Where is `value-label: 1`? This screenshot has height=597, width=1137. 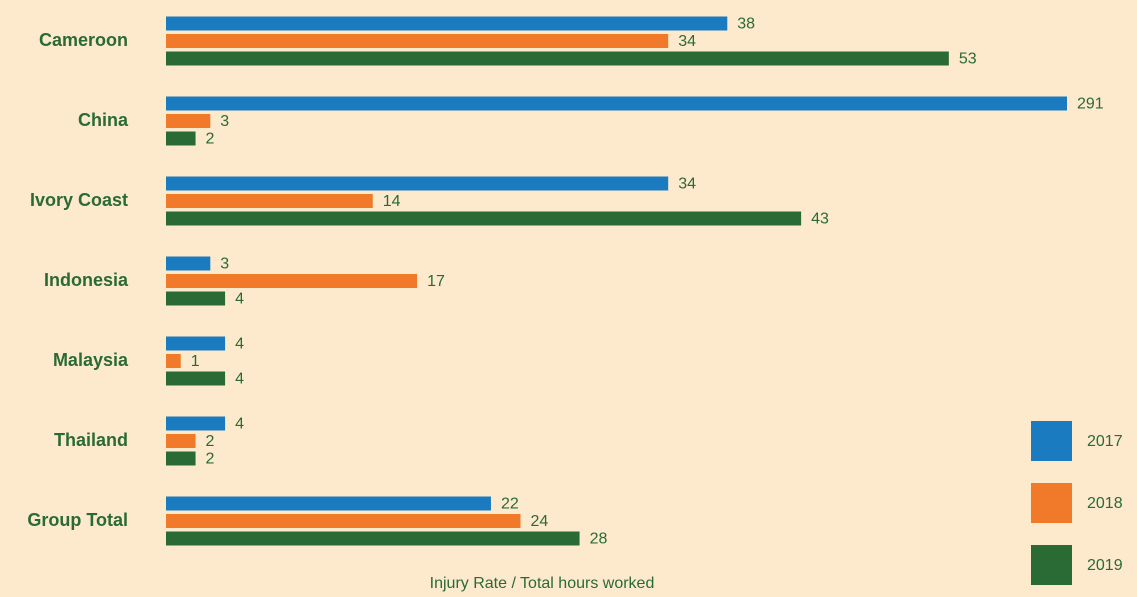 value-label: 1 is located at coordinates (195, 361).